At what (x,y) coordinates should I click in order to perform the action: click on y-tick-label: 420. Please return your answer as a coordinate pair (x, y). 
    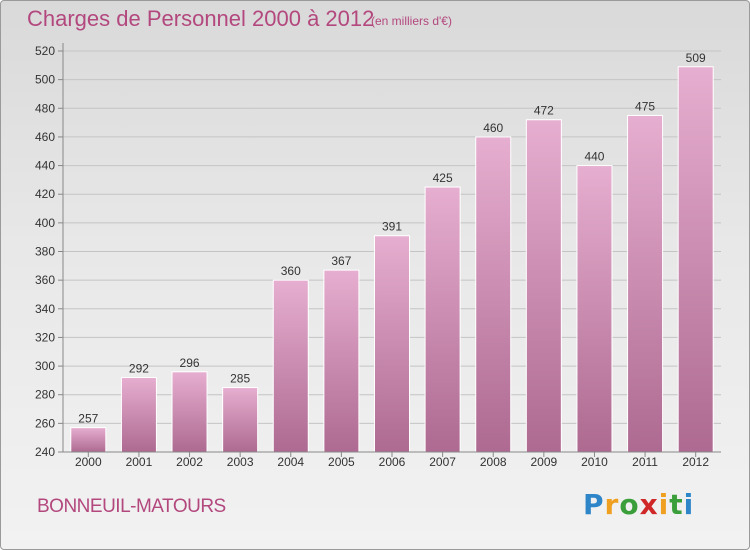
    Looking at the image, I should click on (45, 194).